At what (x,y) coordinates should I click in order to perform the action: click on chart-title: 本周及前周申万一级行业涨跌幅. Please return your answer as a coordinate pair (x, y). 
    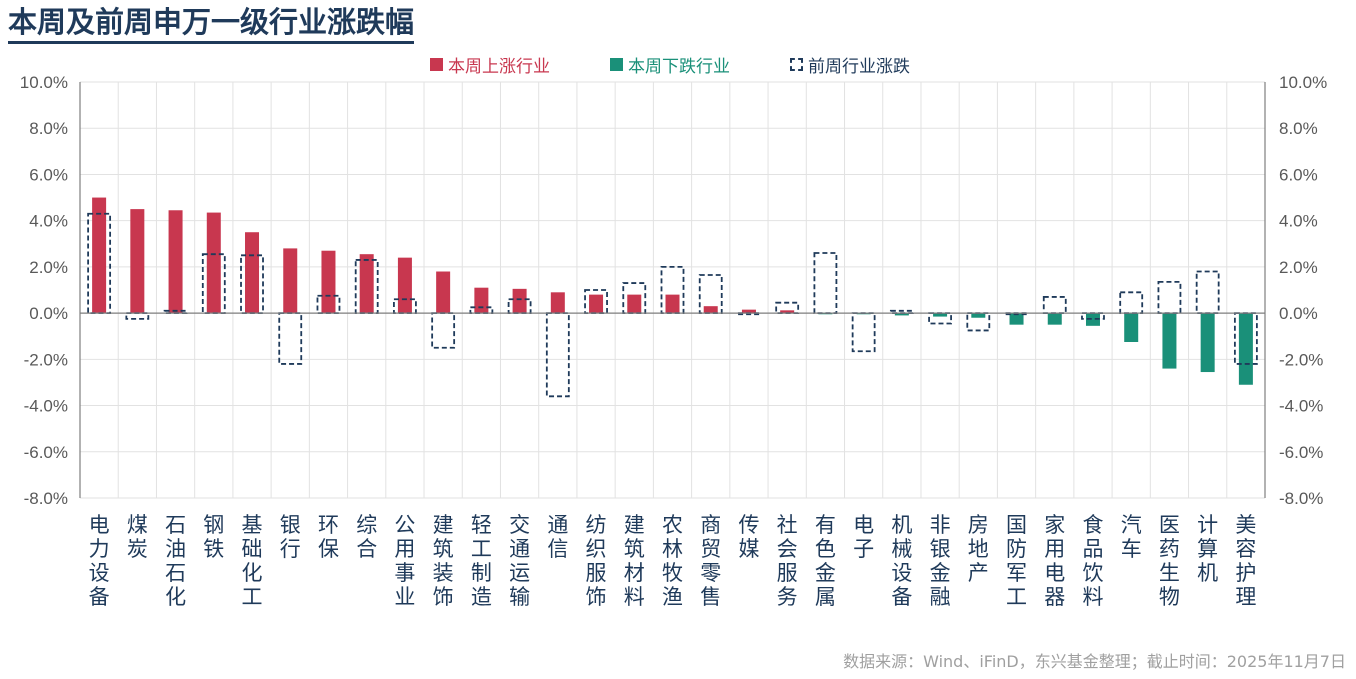
    Looking at the image, I should click on (211, 24).